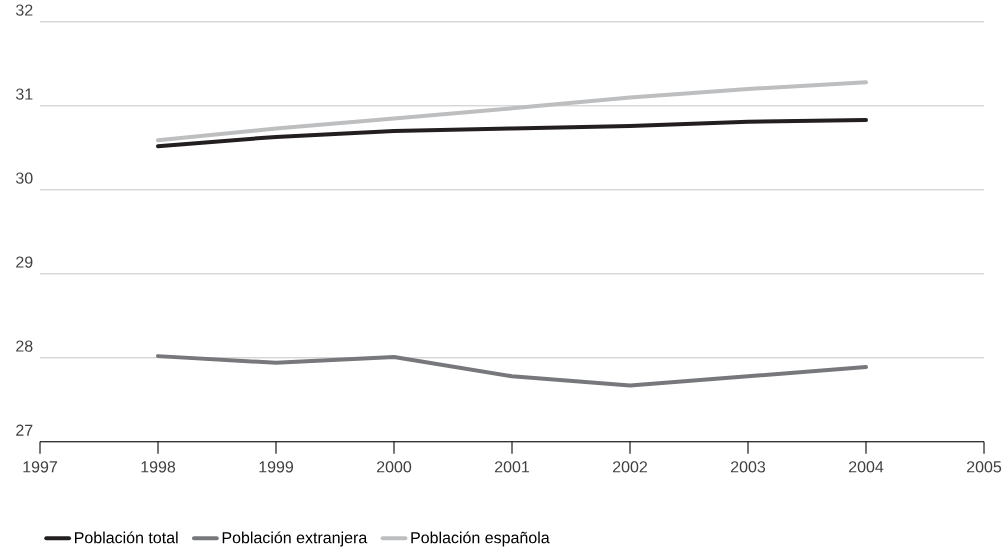 This screenshot has height=551, width=1007. Describe the element at coordinates (24, 178) in the screenshot. I see `y-tick-label: 30` at that location.